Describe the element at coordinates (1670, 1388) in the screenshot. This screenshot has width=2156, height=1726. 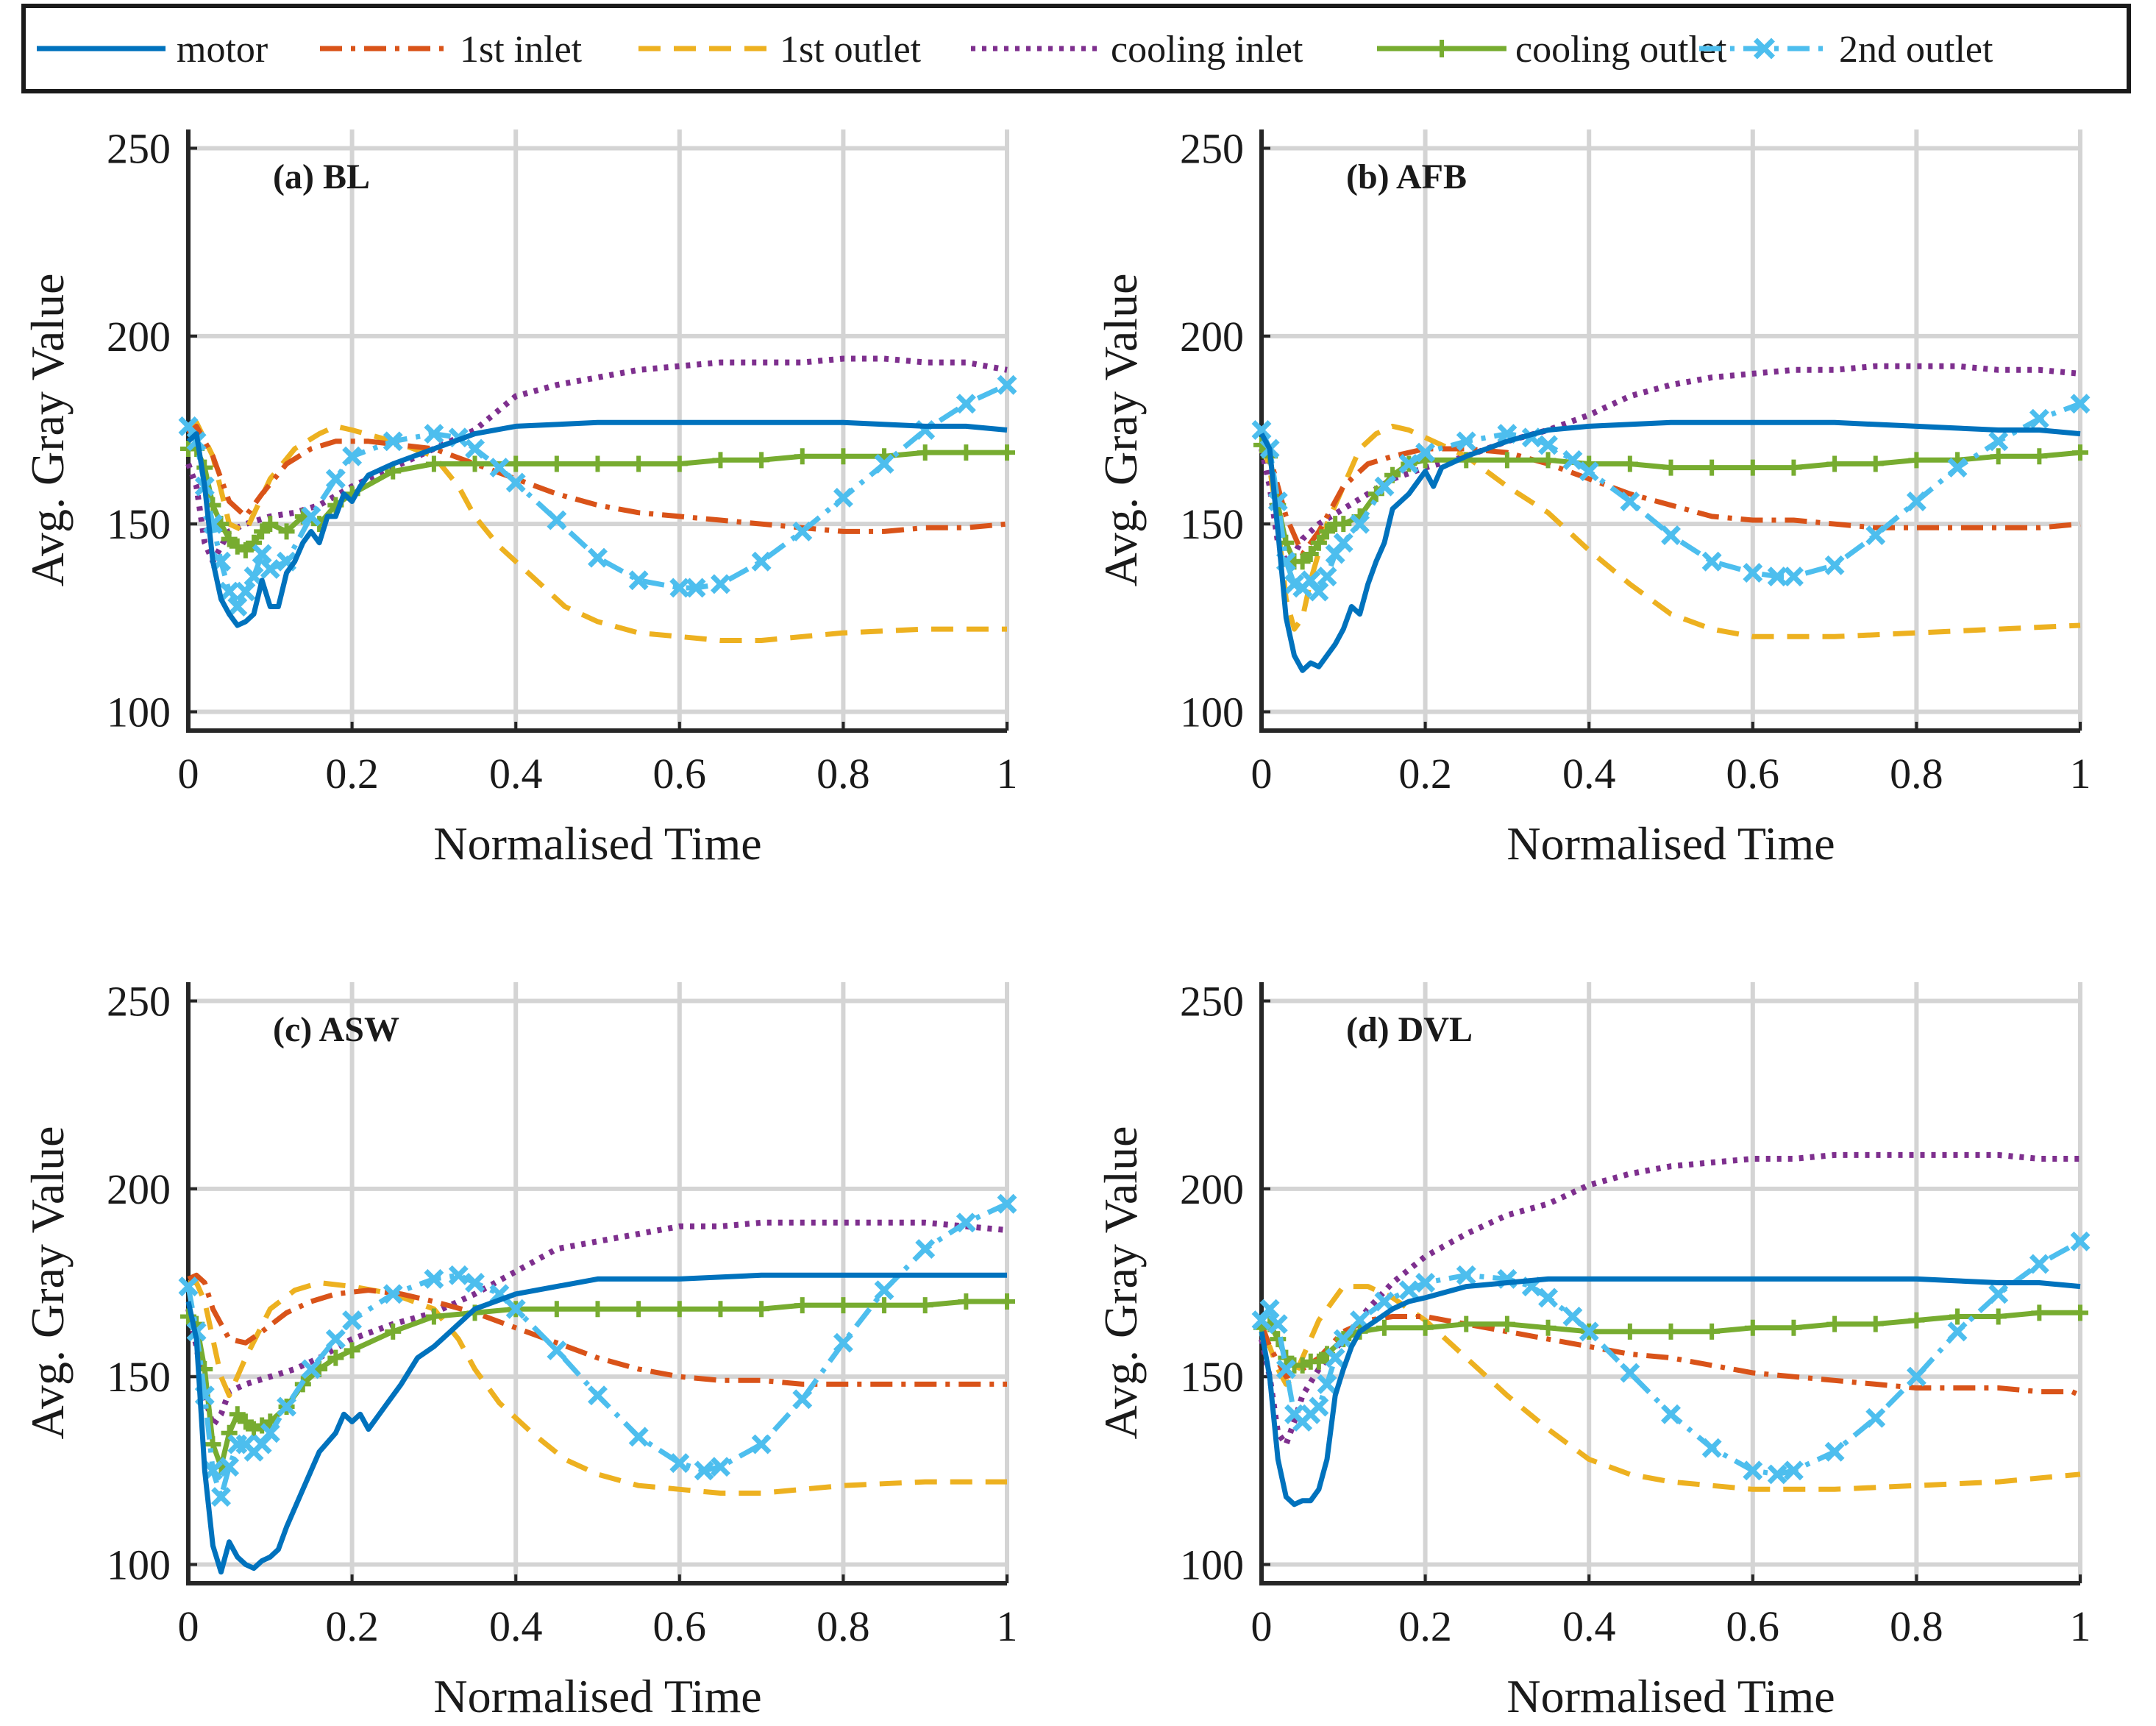
I see `series-line-outlet1` at that location.